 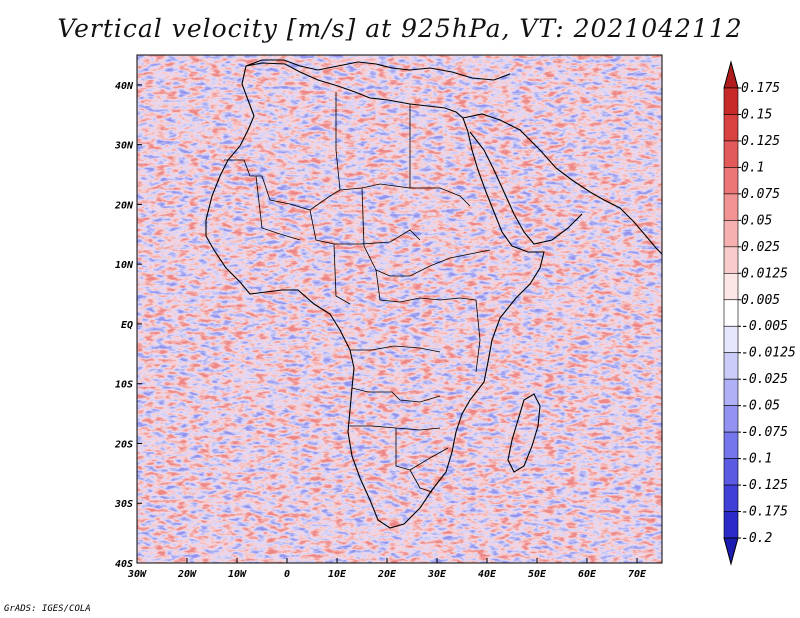 What do you see at coordinates (487, 574) in the screenshot?
I see `lon-tick-label: 40E` at bounding box center [487, 574].